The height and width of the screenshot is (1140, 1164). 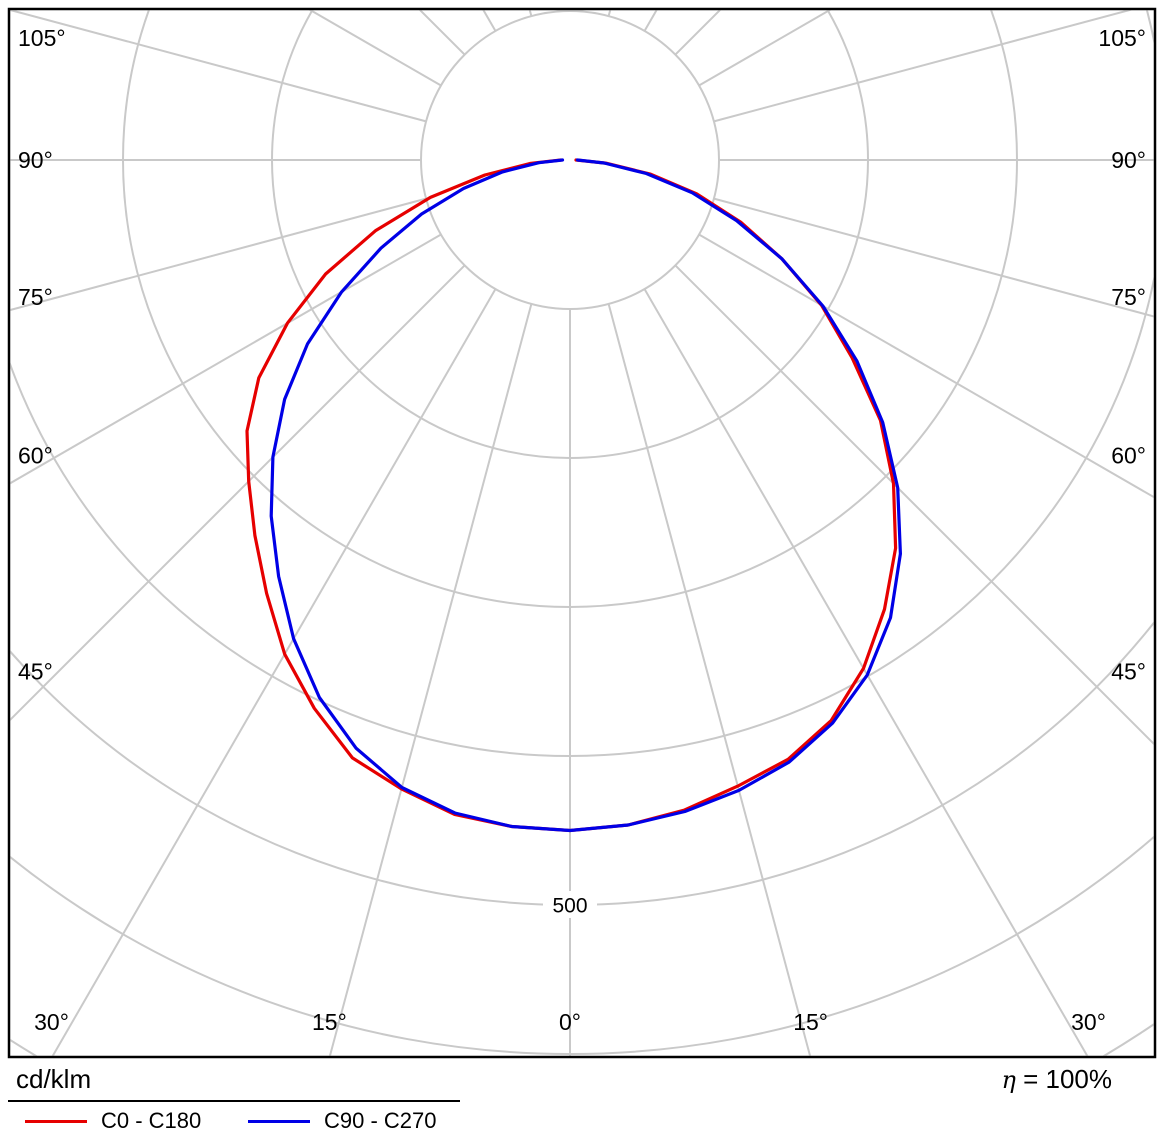 I want to click on angle-label: 0°, so click(x=570, y=1022).